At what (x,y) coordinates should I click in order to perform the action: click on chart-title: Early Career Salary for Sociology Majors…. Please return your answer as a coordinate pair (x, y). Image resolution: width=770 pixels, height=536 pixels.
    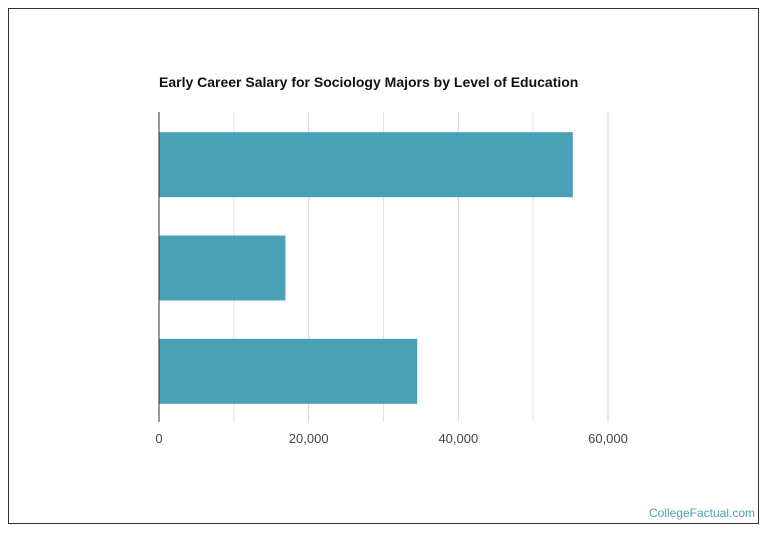
    Looking at the image, I should click on (369, 82).